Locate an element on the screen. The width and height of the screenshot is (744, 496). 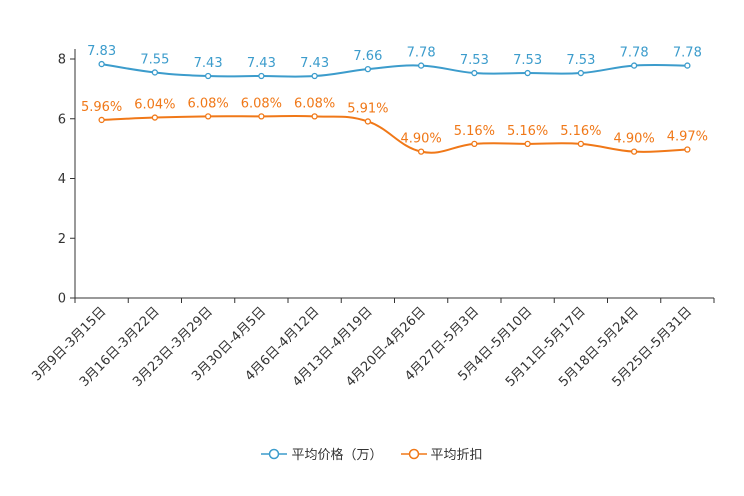
legend-label-discount: 平均折扣 is located at coordinates (456, 455).